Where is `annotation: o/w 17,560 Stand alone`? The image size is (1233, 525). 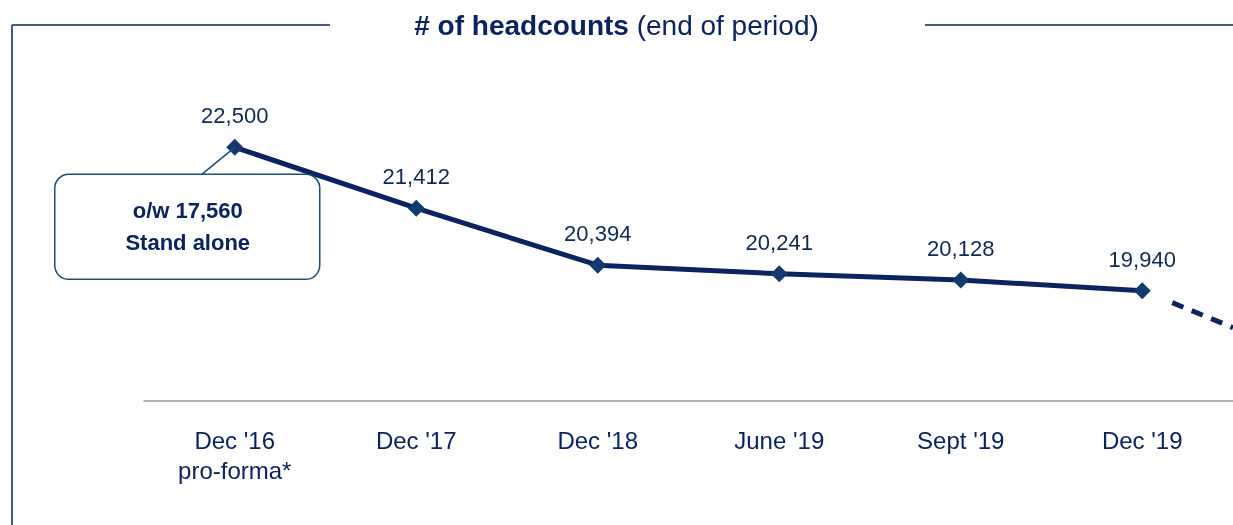 annotation: o/w 17,560 Stand alone is located at coordinates (188, 227).